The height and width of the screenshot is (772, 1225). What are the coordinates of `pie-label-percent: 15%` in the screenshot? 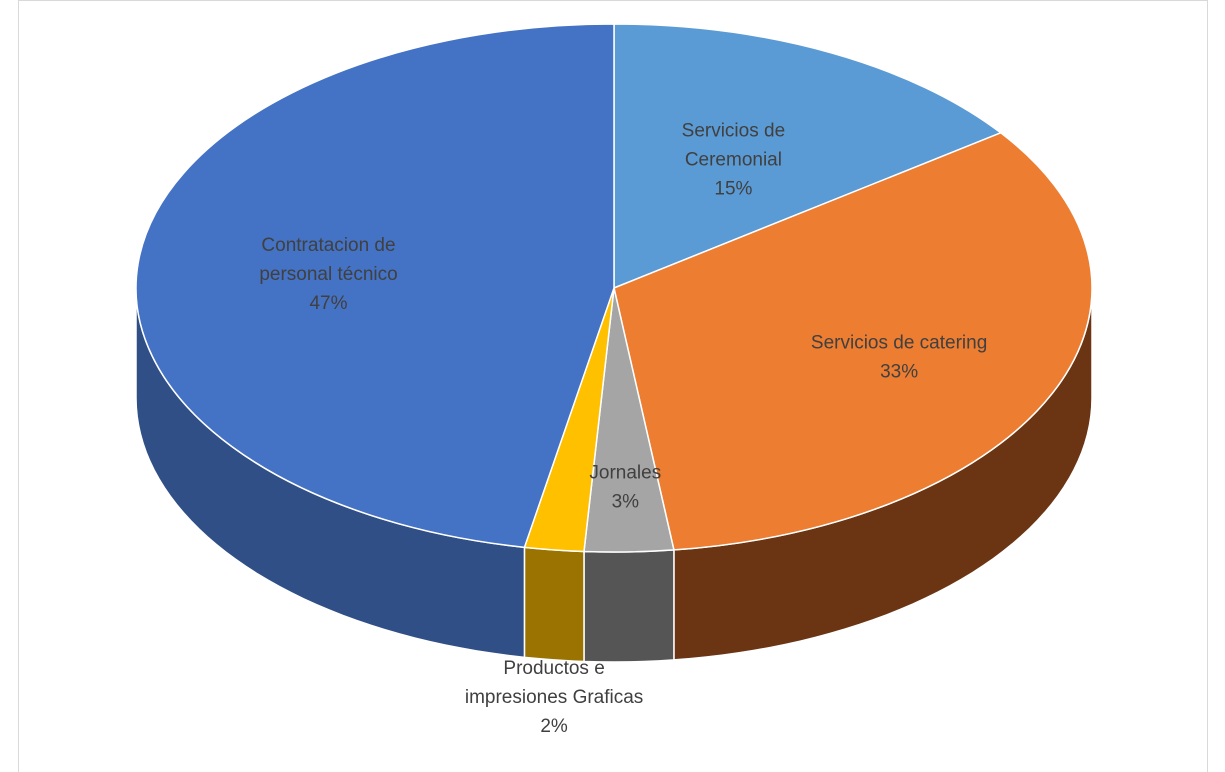 It's located at (733, 189).